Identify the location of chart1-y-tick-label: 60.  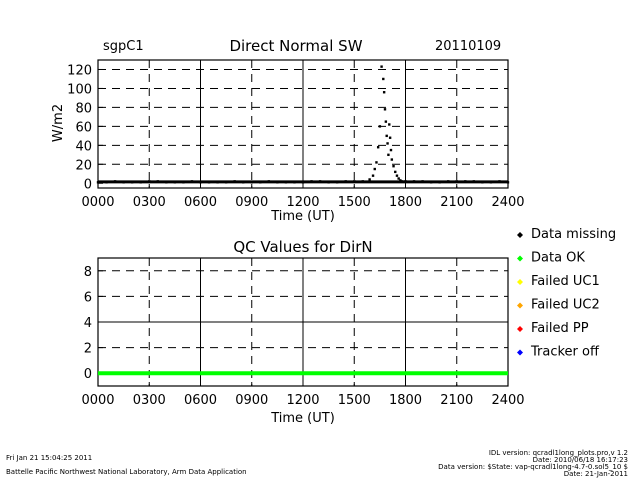
(83, 127).